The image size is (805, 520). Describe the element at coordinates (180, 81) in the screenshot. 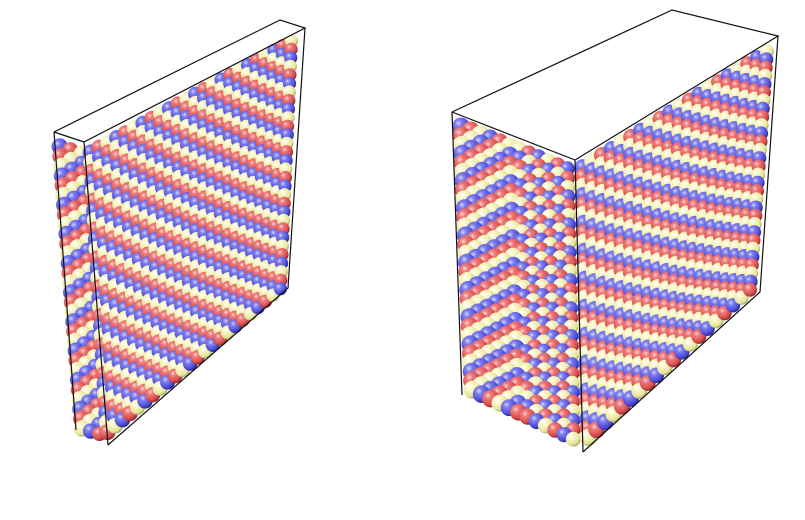

I see `left-box-top-edge` at that location.